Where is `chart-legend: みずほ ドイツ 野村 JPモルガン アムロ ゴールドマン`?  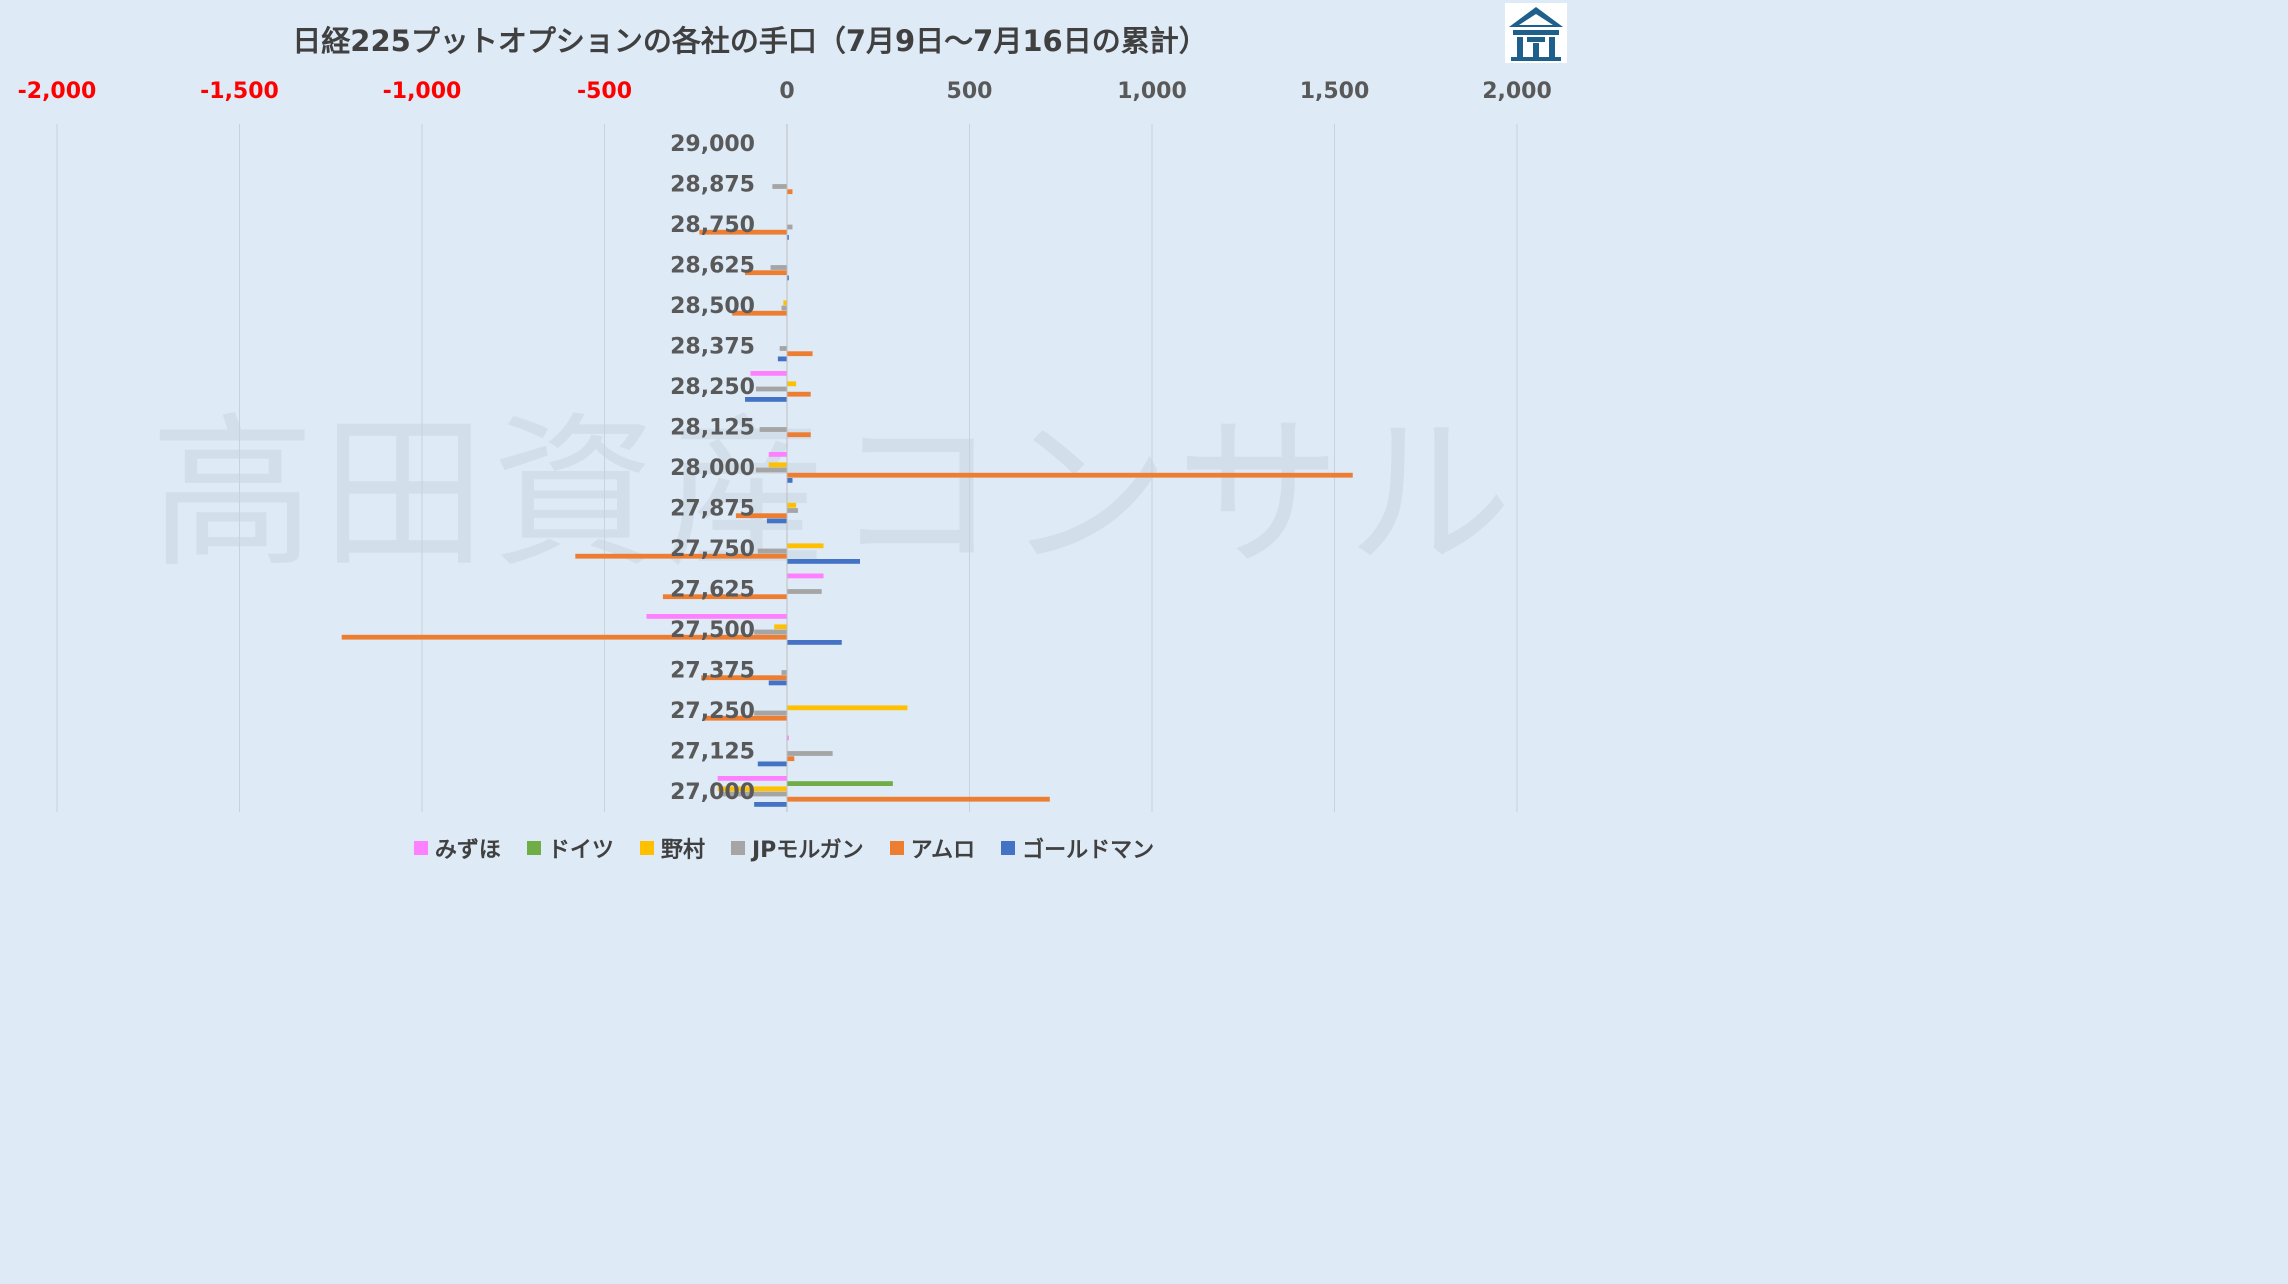
chart-legend: みずほ ドイツ 野村 JPモルガン アムロ ゴールドマン is located at coordinates (784, 848).